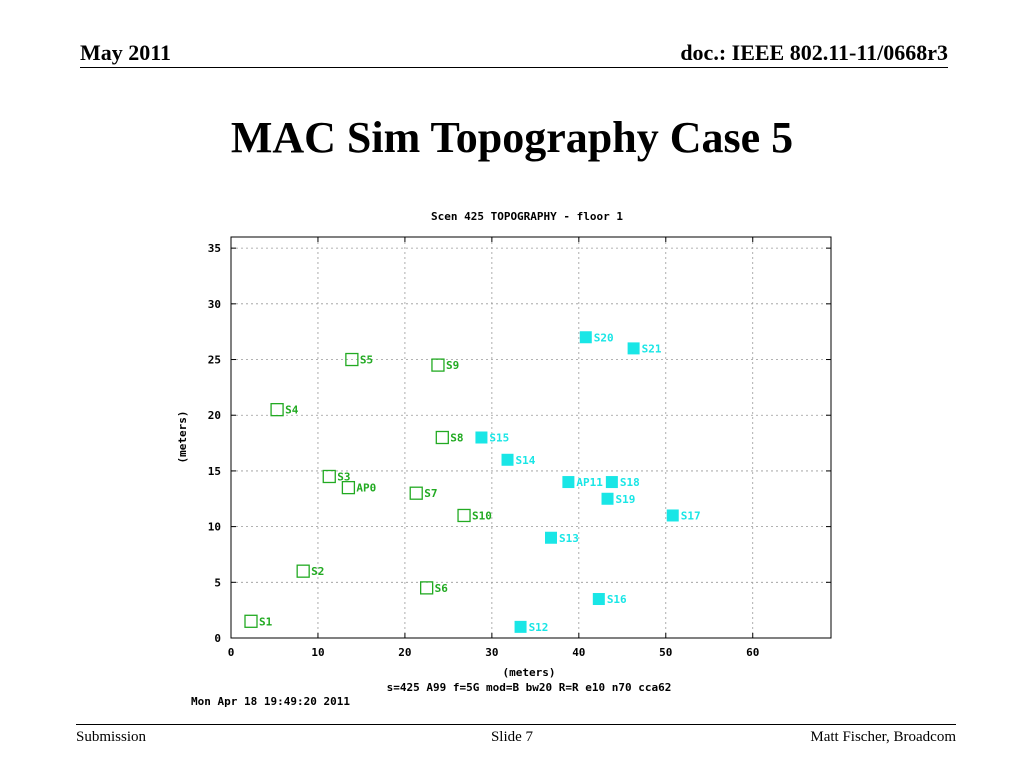 The height and width of the screenshot is (768, 1024). What do you see at coordinates (539, 627) in the screenshot?
I see `station-label: S12` at bounding box center [539, 627].